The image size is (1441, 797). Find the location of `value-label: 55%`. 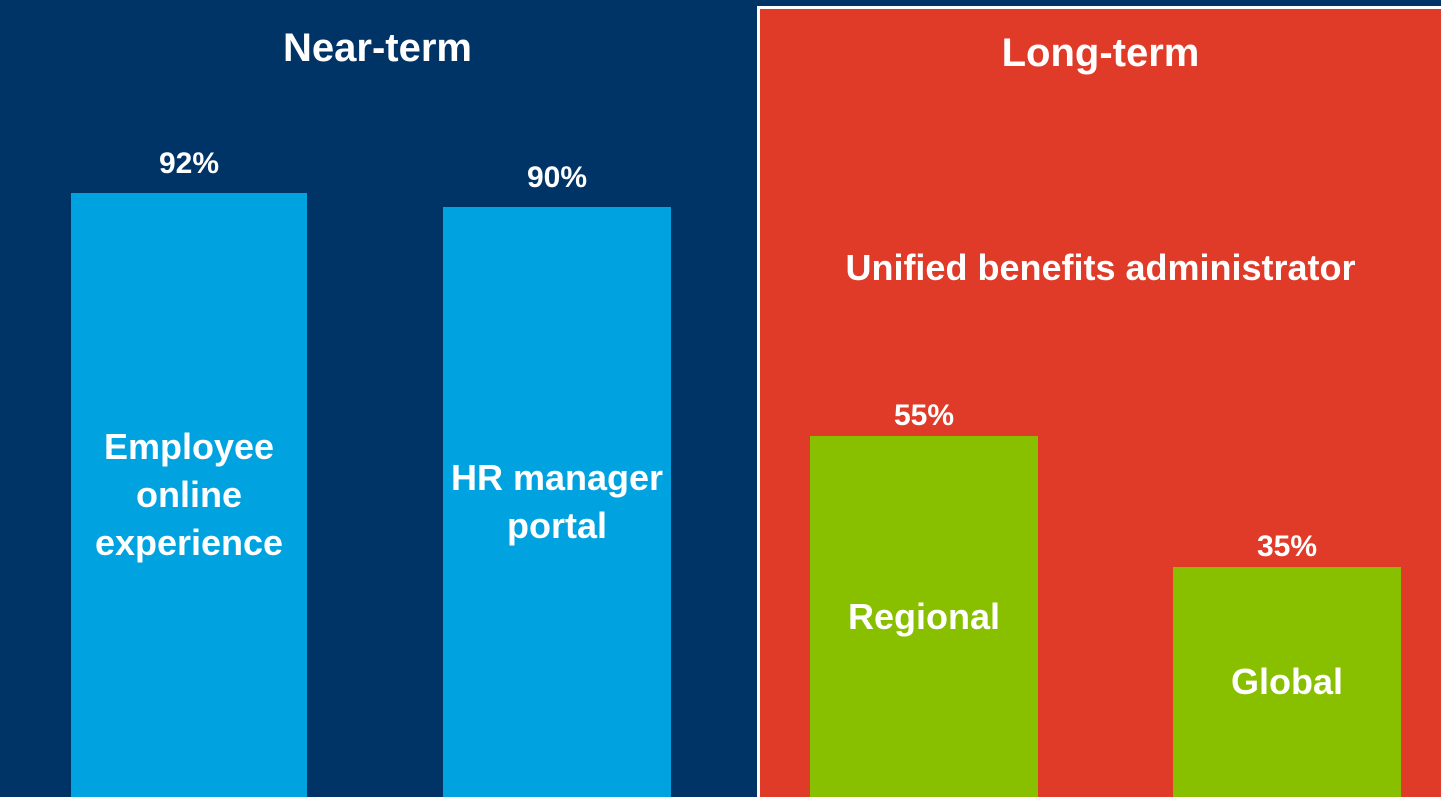

value-label: 55% is located at coordinates (924, 416).